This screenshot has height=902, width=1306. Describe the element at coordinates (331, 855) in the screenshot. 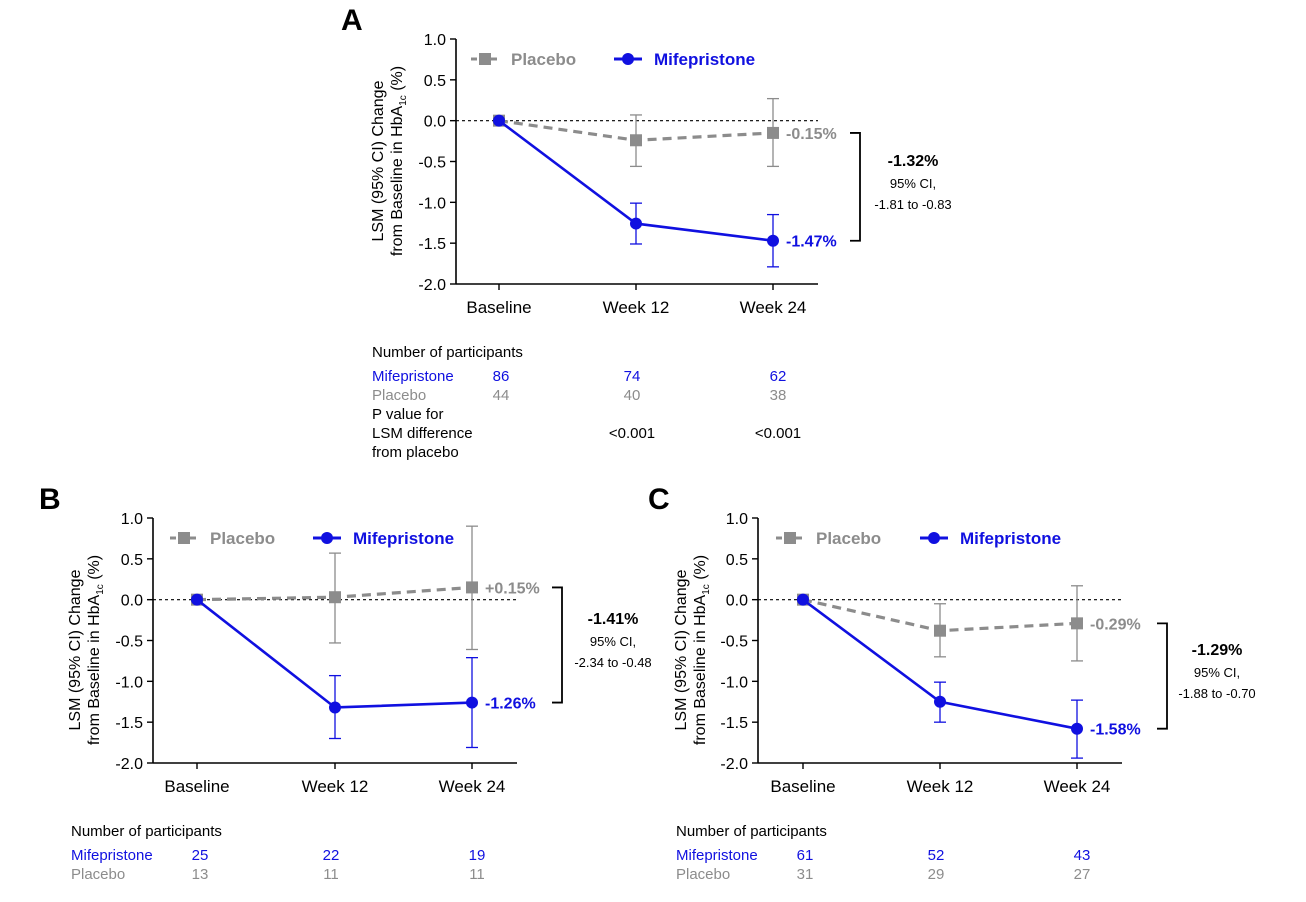

I see `participants-count: 22` at that location.